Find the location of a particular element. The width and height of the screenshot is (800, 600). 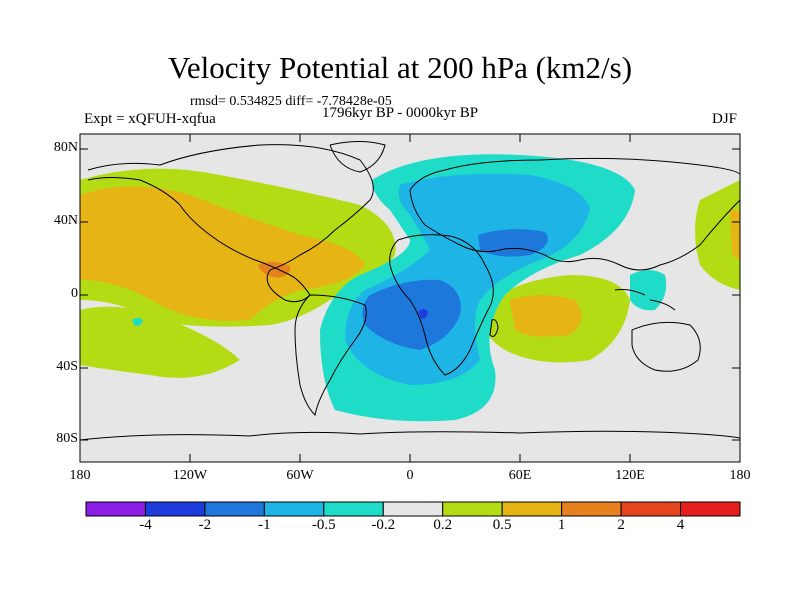

coast-africa is located at coordinates (441, 305).